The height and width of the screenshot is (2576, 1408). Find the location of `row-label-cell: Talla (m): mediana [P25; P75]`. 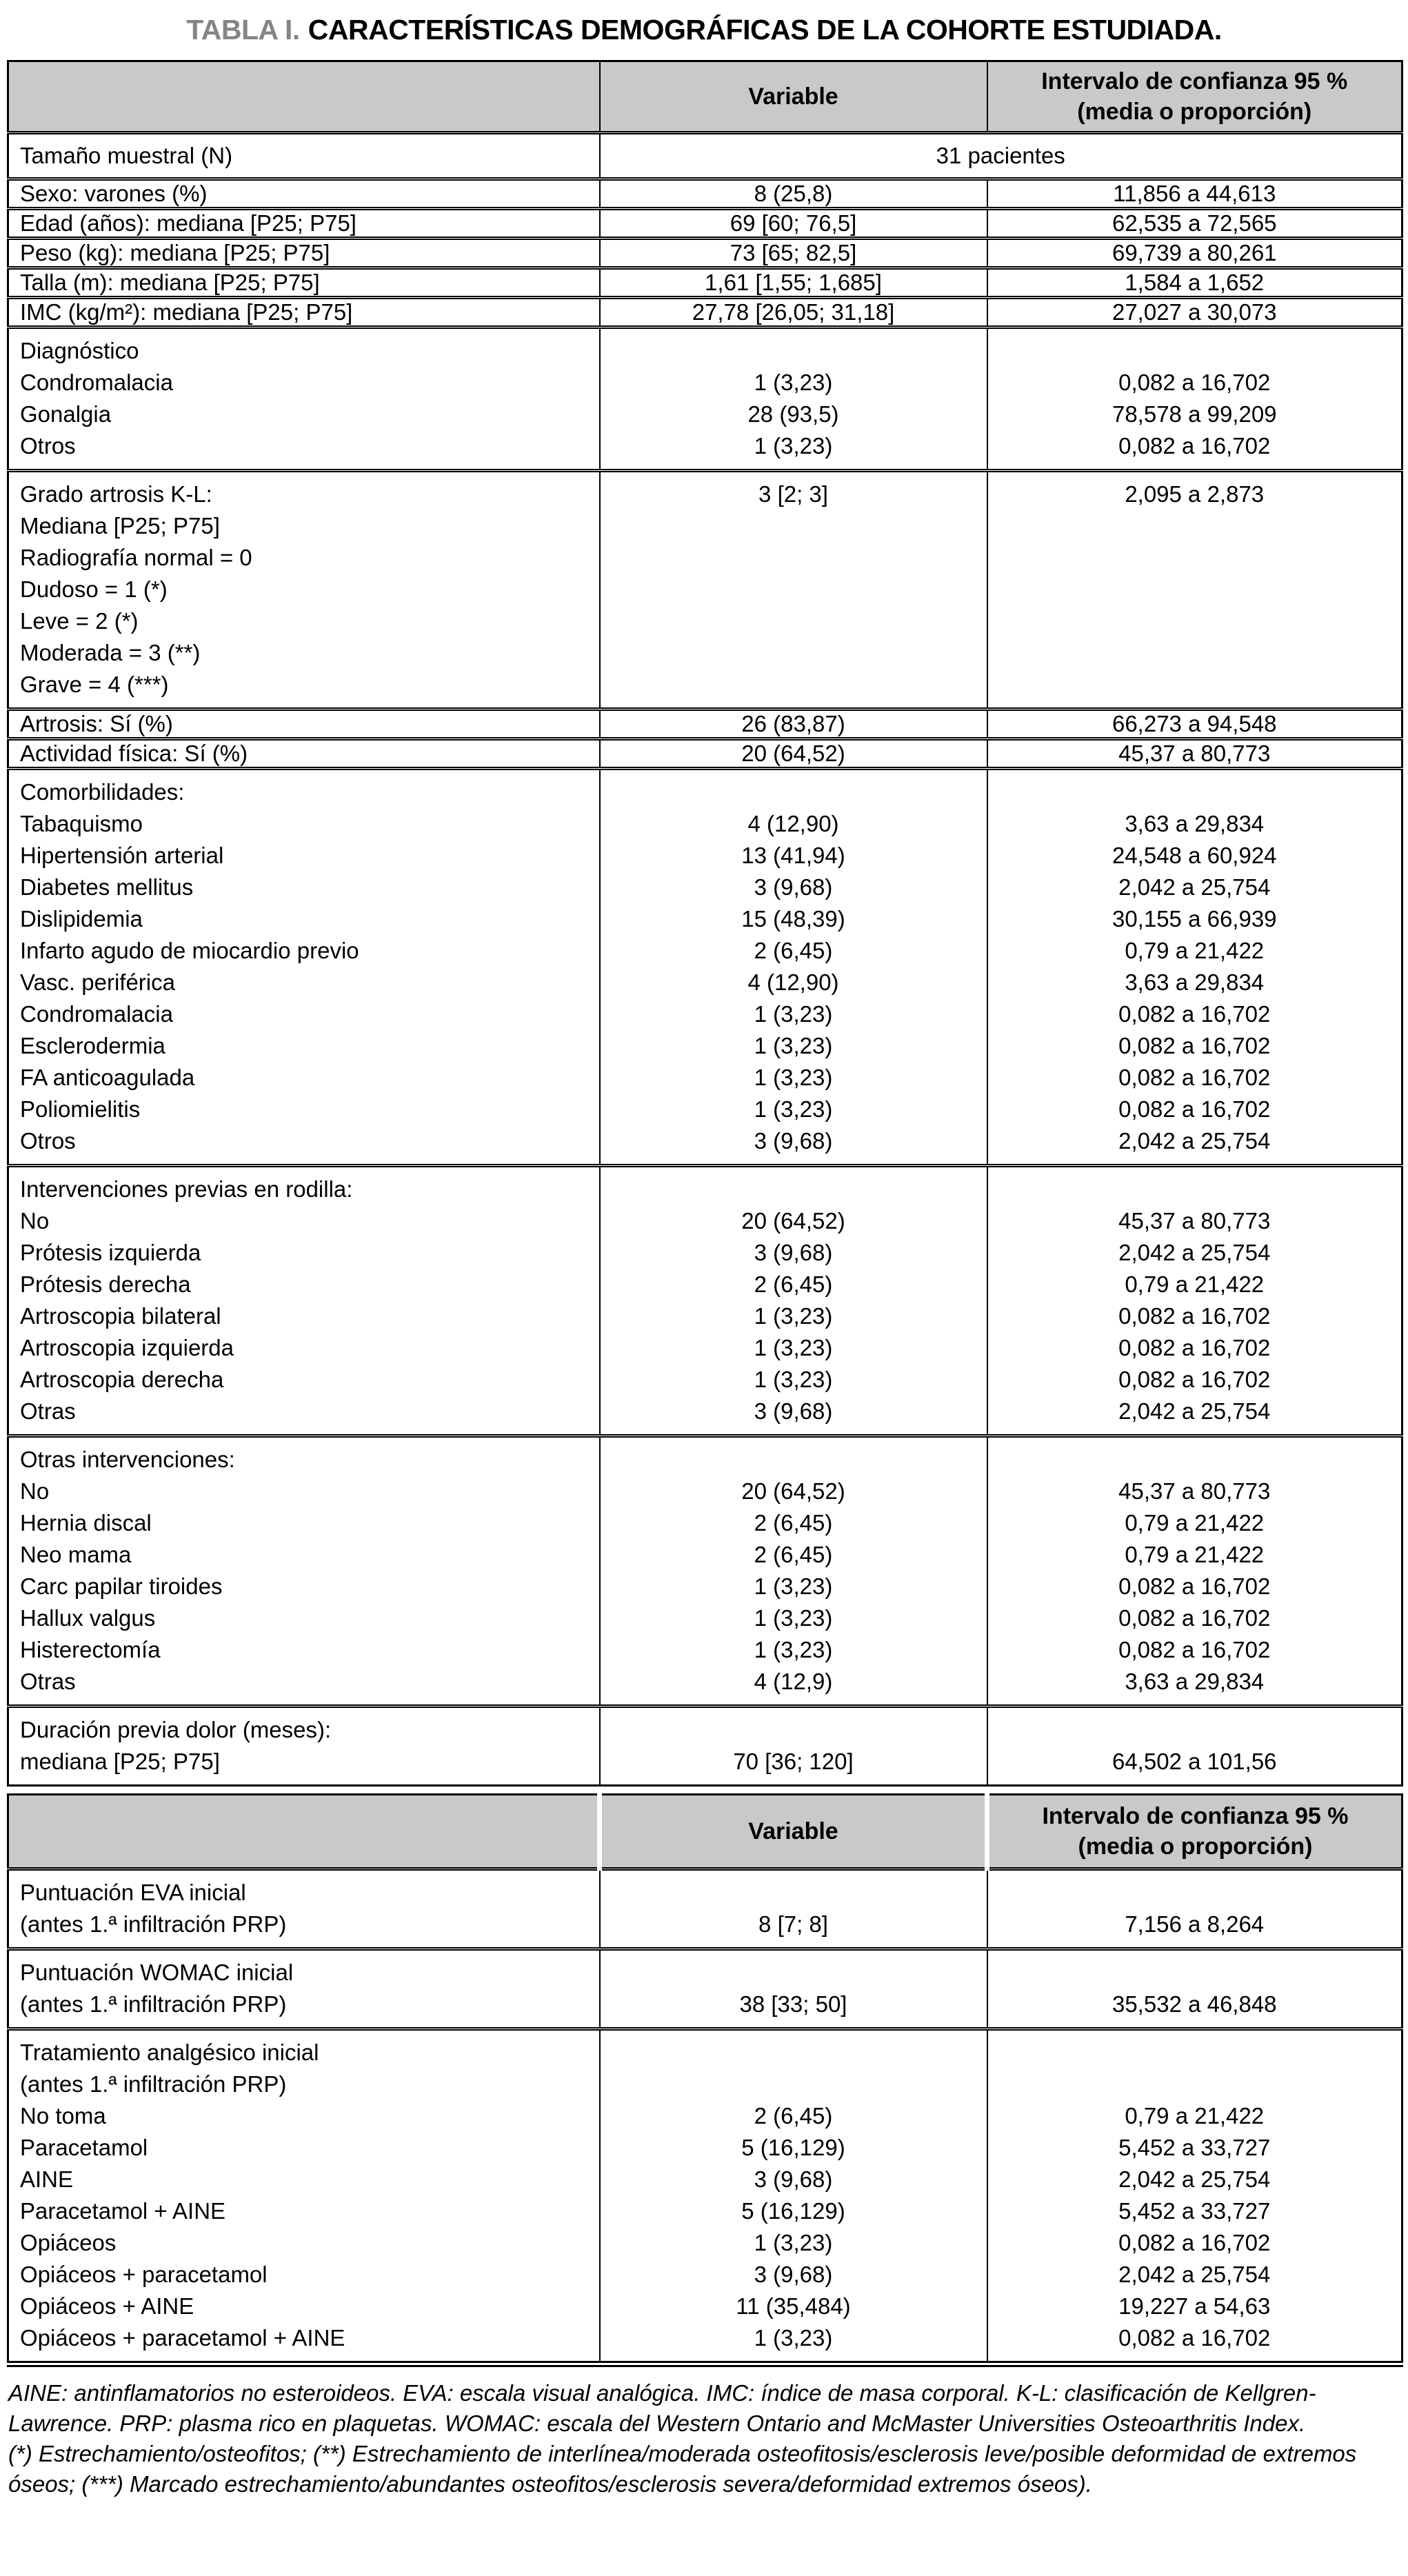

row-label-cell: Talla (m): mediana [P25; P75] is located at coordinates (304, 282).